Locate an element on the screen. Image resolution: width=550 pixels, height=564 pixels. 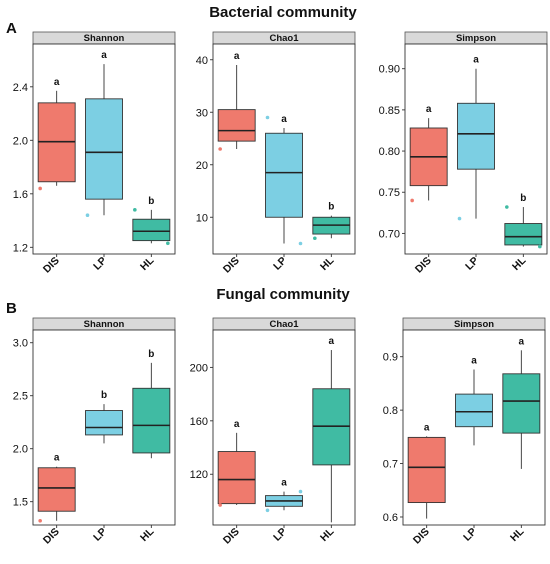
y-tick-label: 1.6 is located at coordinates (20, 195).